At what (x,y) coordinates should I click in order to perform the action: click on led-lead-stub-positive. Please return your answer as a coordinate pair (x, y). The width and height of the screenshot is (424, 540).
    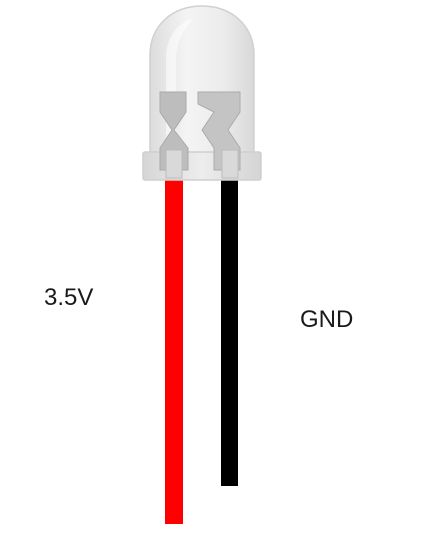
    Looking at the image, I should click on (174, 164).